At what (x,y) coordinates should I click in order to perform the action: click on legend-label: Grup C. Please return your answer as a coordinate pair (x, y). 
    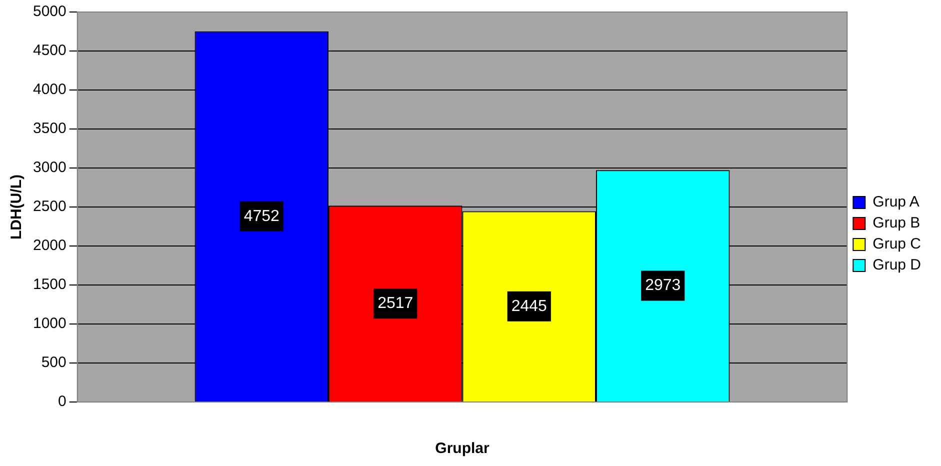
    Looking at the image, I should click on (897, 244).